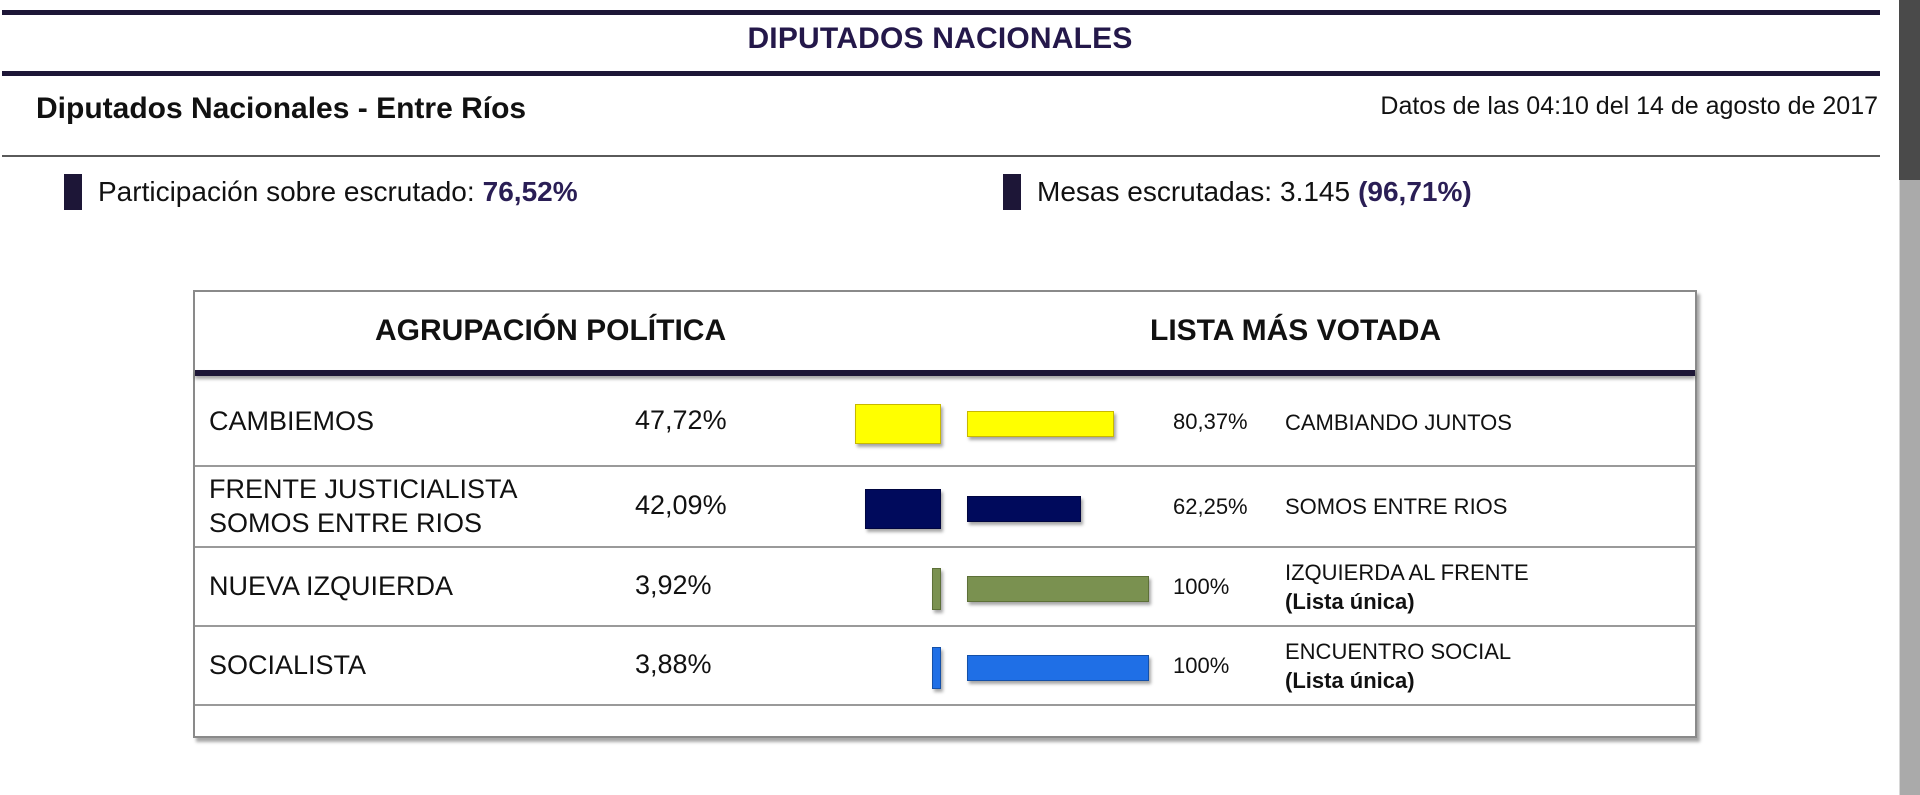 This screenshot has width=1920, height=795. I want to click on party-name: NUEVA IZQUIERDA, so click(331, 586).